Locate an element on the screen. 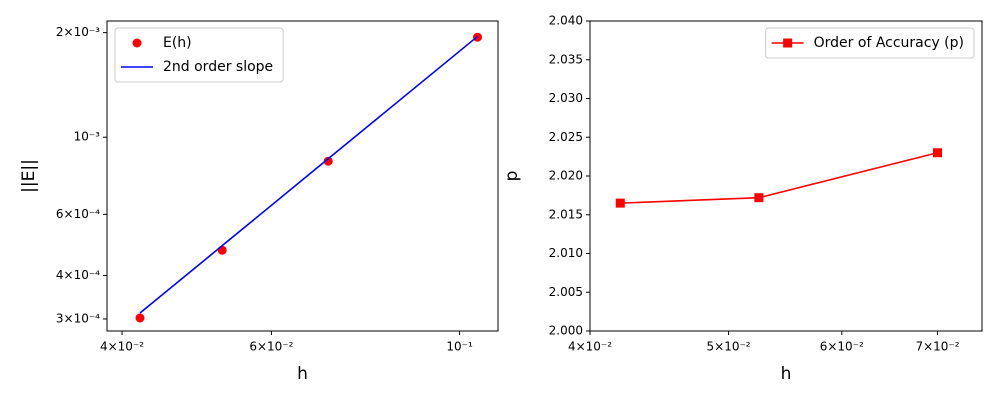 This screenshot has width=1000, height=400. y-tick-label: 2.005 is located at coordinates (566, 292).